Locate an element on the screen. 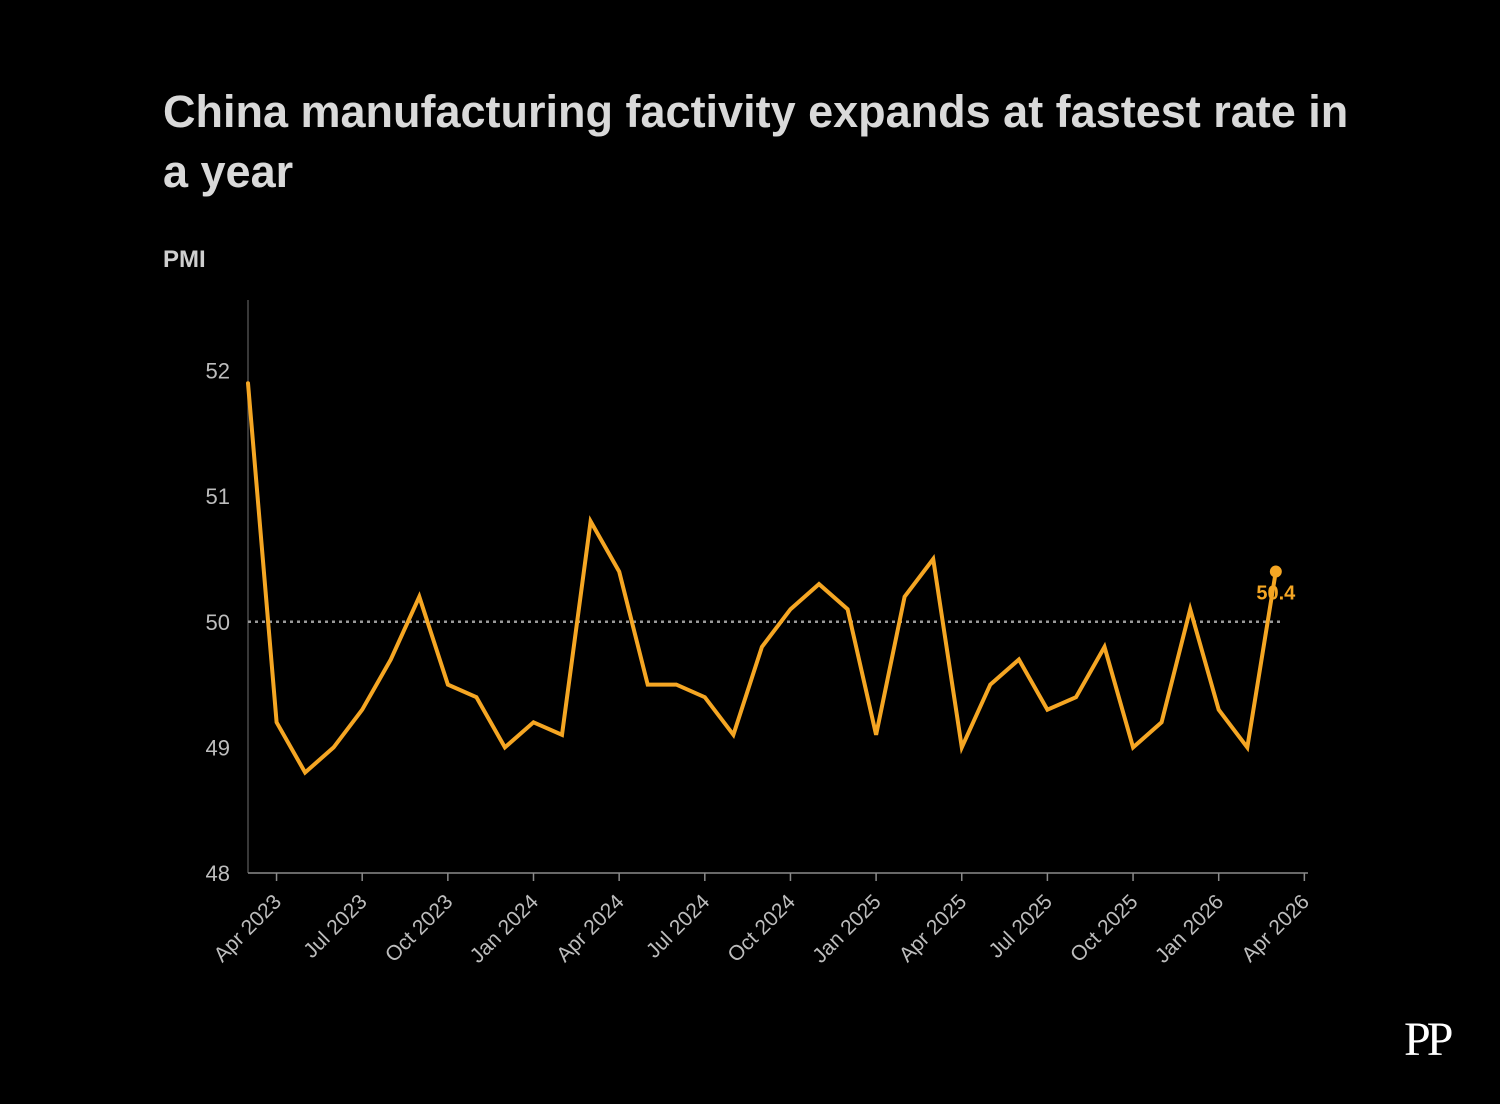  x-tick-label: Jul 2024 is located at coordinates (678, 926).